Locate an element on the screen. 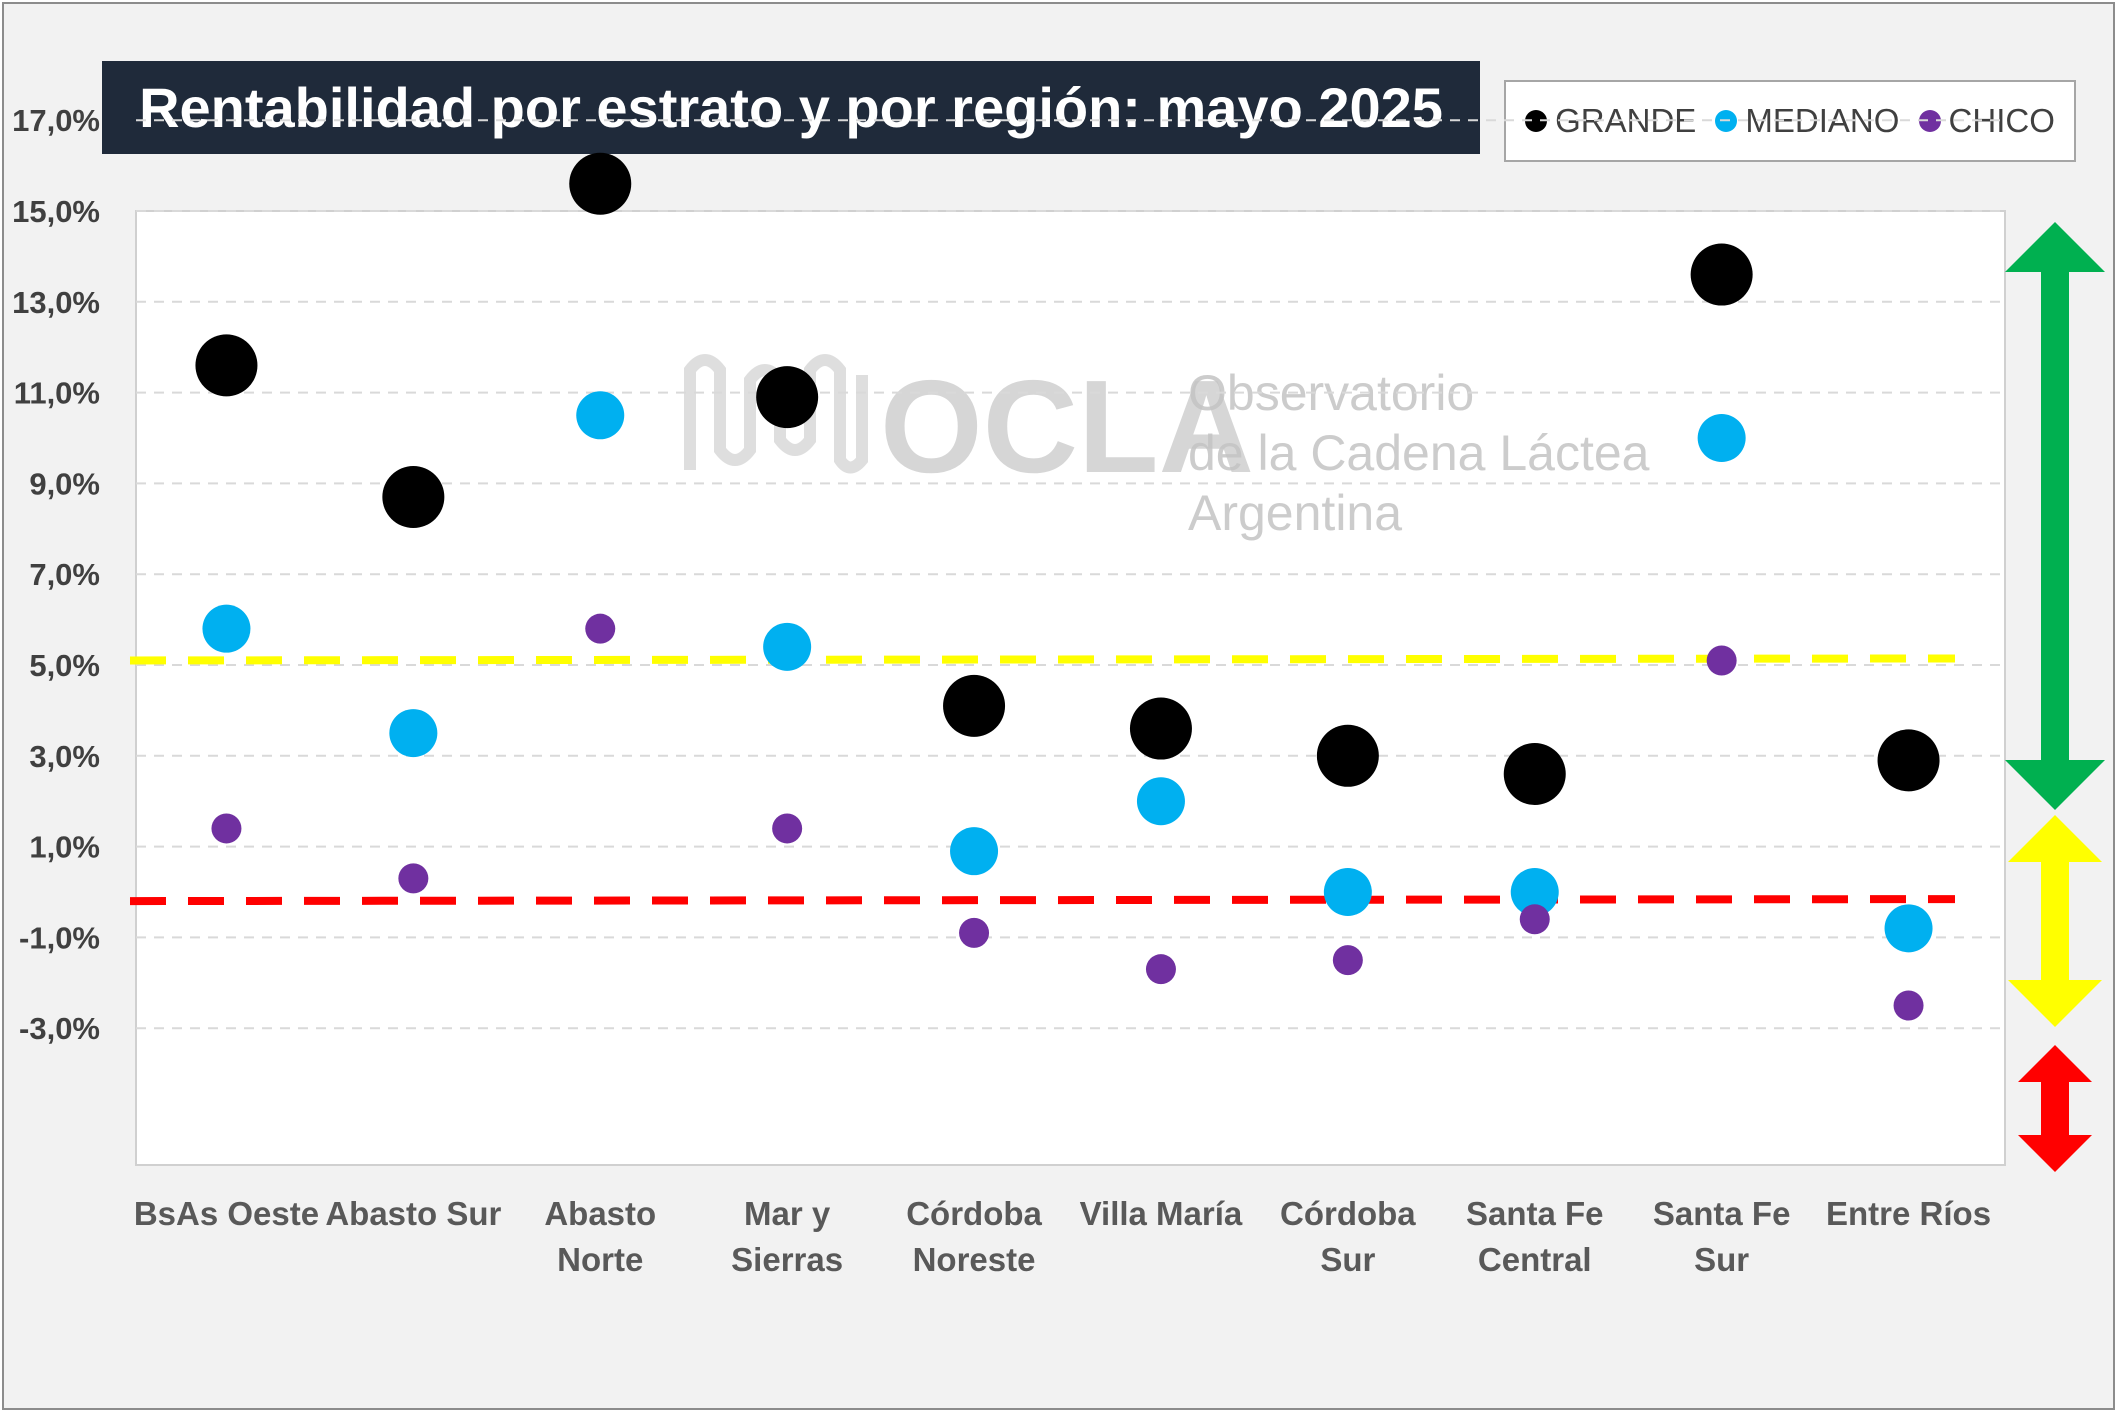  x-category-label: Abasto Sur is located at coordinates (413, 1213).